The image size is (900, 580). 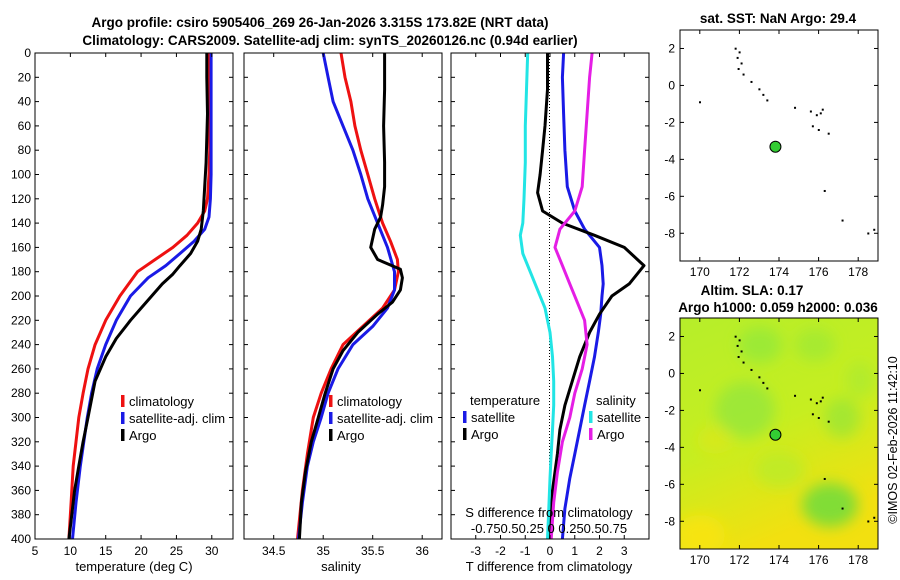 I want to click on legend-s-satellite-label: satellite, so click(x=619, y=417).